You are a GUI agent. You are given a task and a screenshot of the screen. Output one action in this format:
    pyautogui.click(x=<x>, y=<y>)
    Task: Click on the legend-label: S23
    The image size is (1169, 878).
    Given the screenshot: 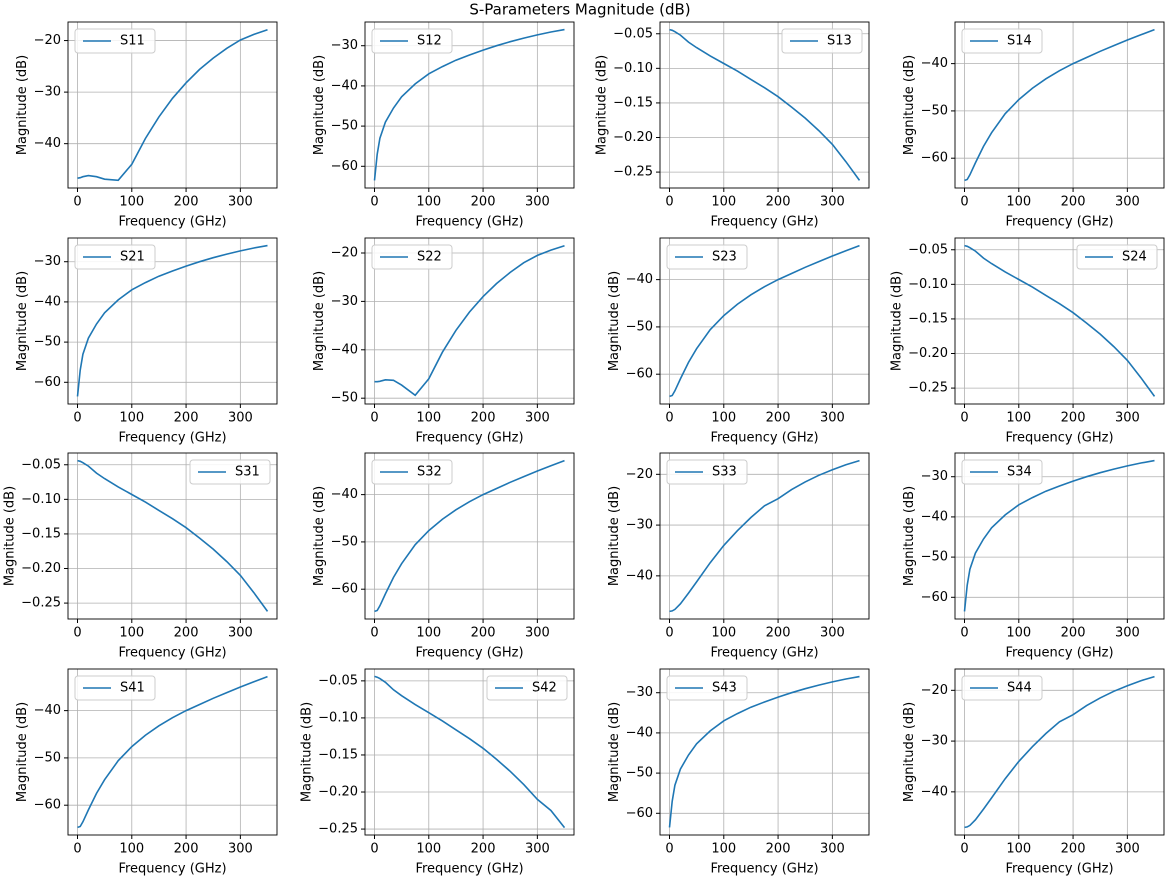 What is the action you would take?
    pyautogui.click(x=724, y=257)
    